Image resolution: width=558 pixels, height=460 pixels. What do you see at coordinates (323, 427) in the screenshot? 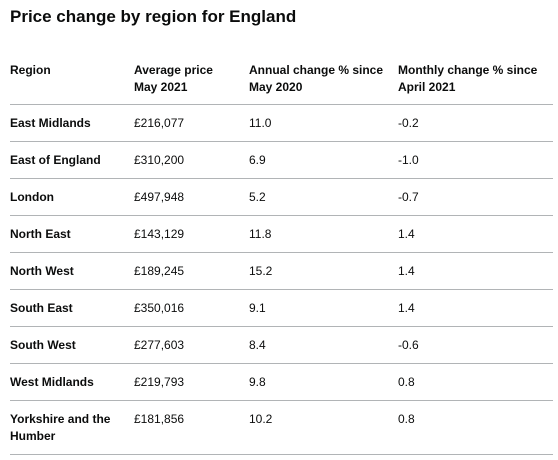
I see `annual-change-cell: 10.2` at bounding box center [323, 427].